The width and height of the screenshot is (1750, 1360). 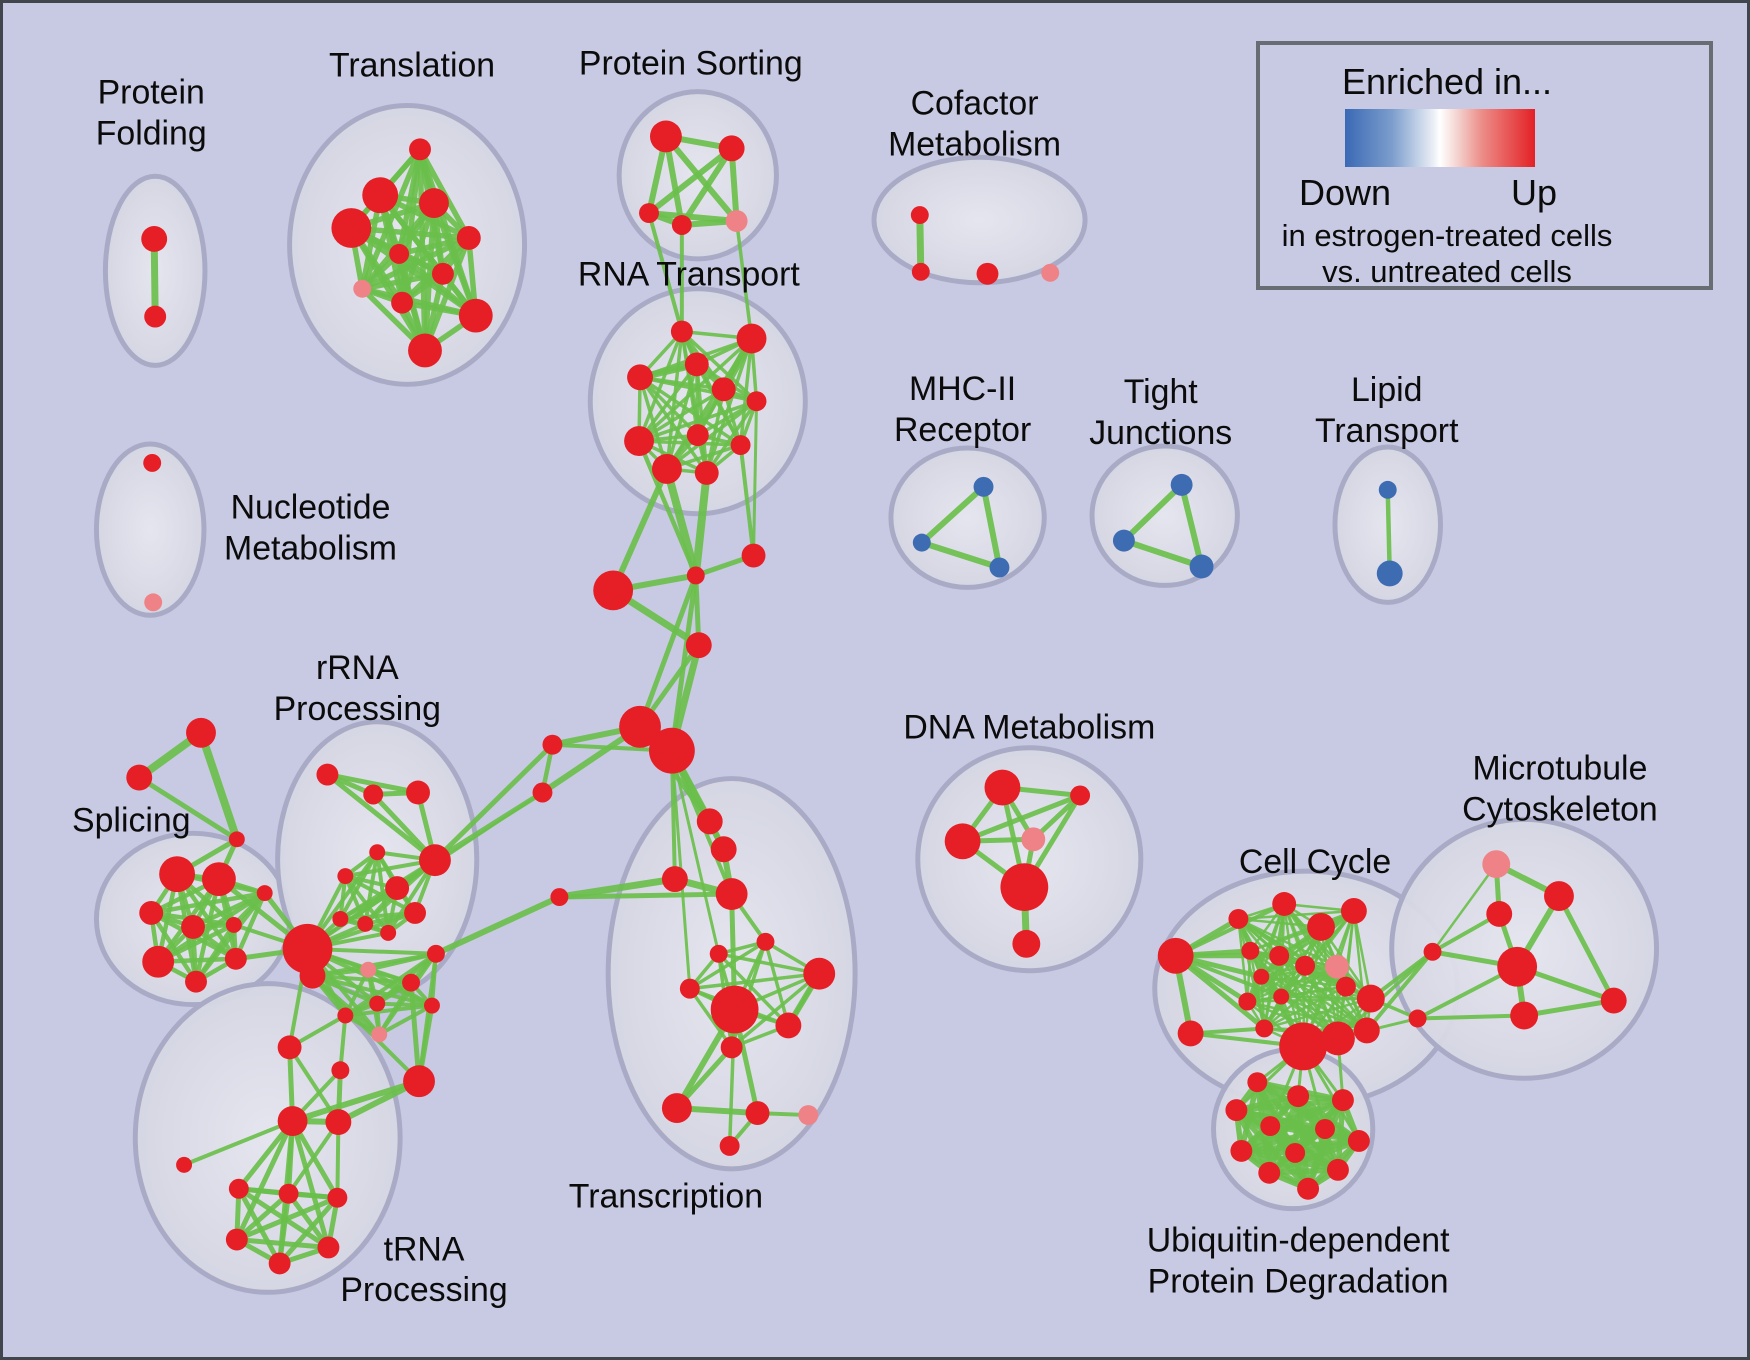 I want to click on node-rr19, so click(x=419, y=1081).